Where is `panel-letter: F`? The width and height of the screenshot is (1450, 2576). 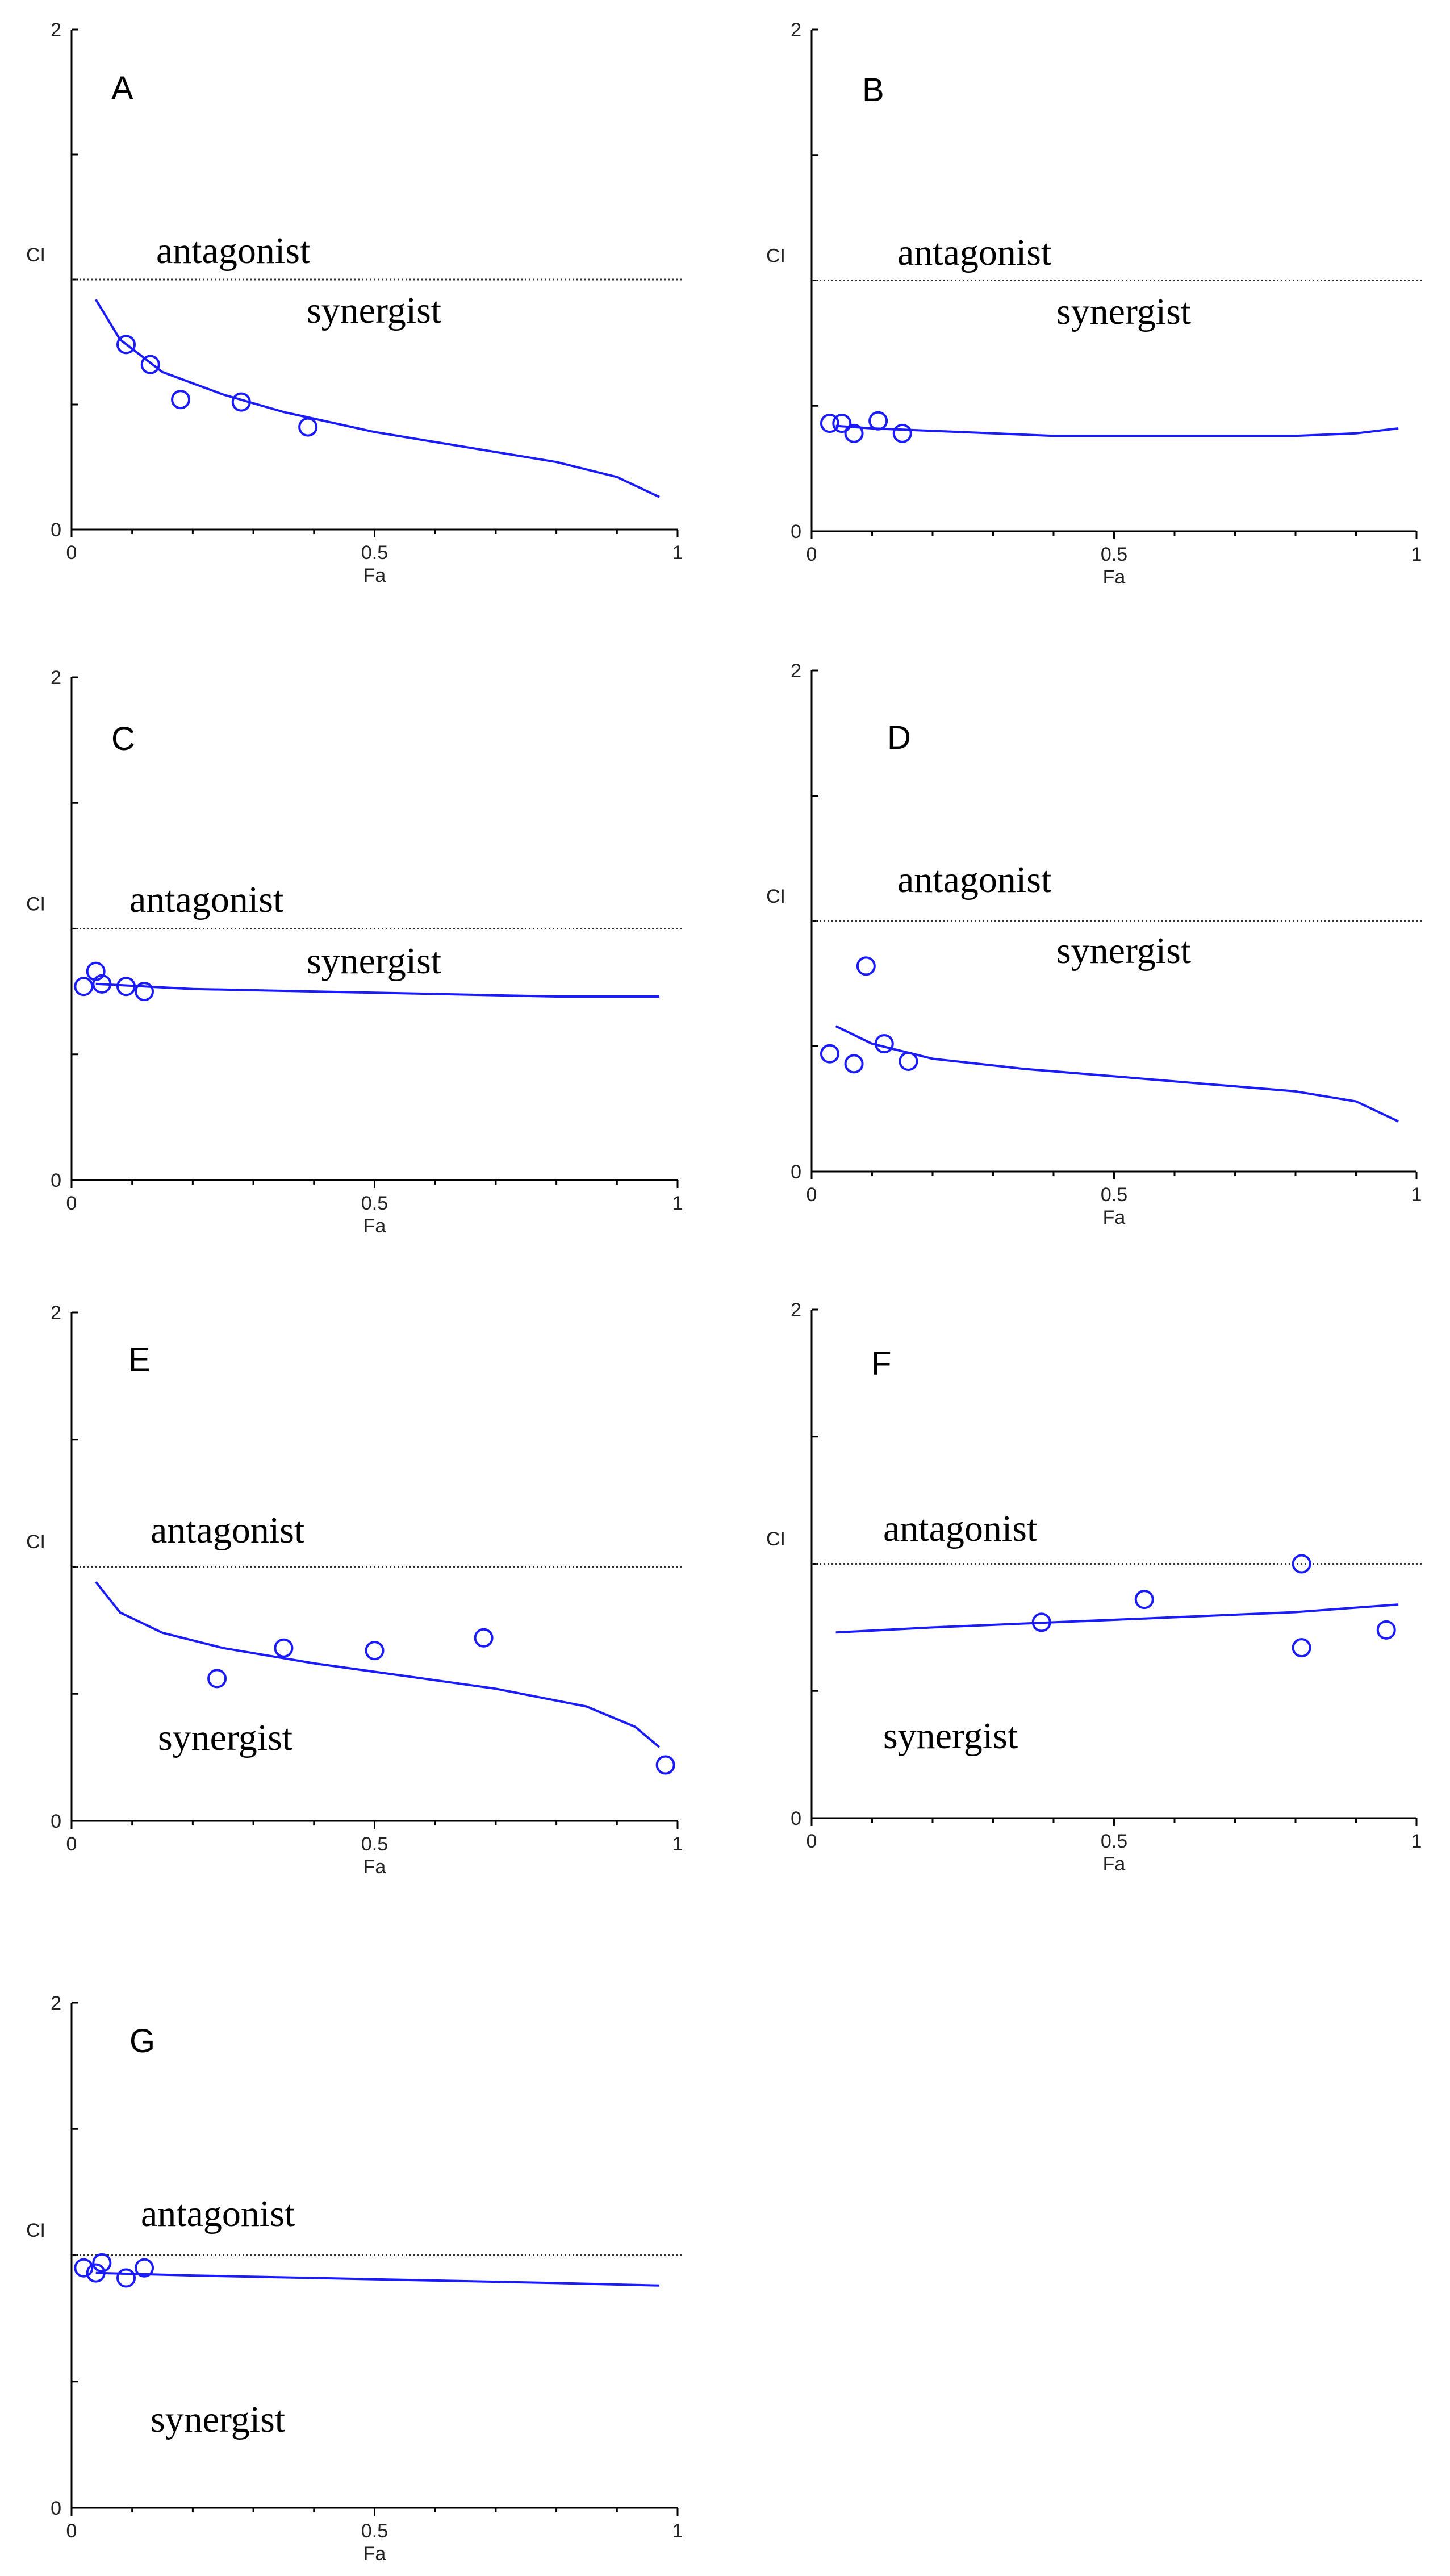
panel-letter: F is located at coordinates (881, 1363).